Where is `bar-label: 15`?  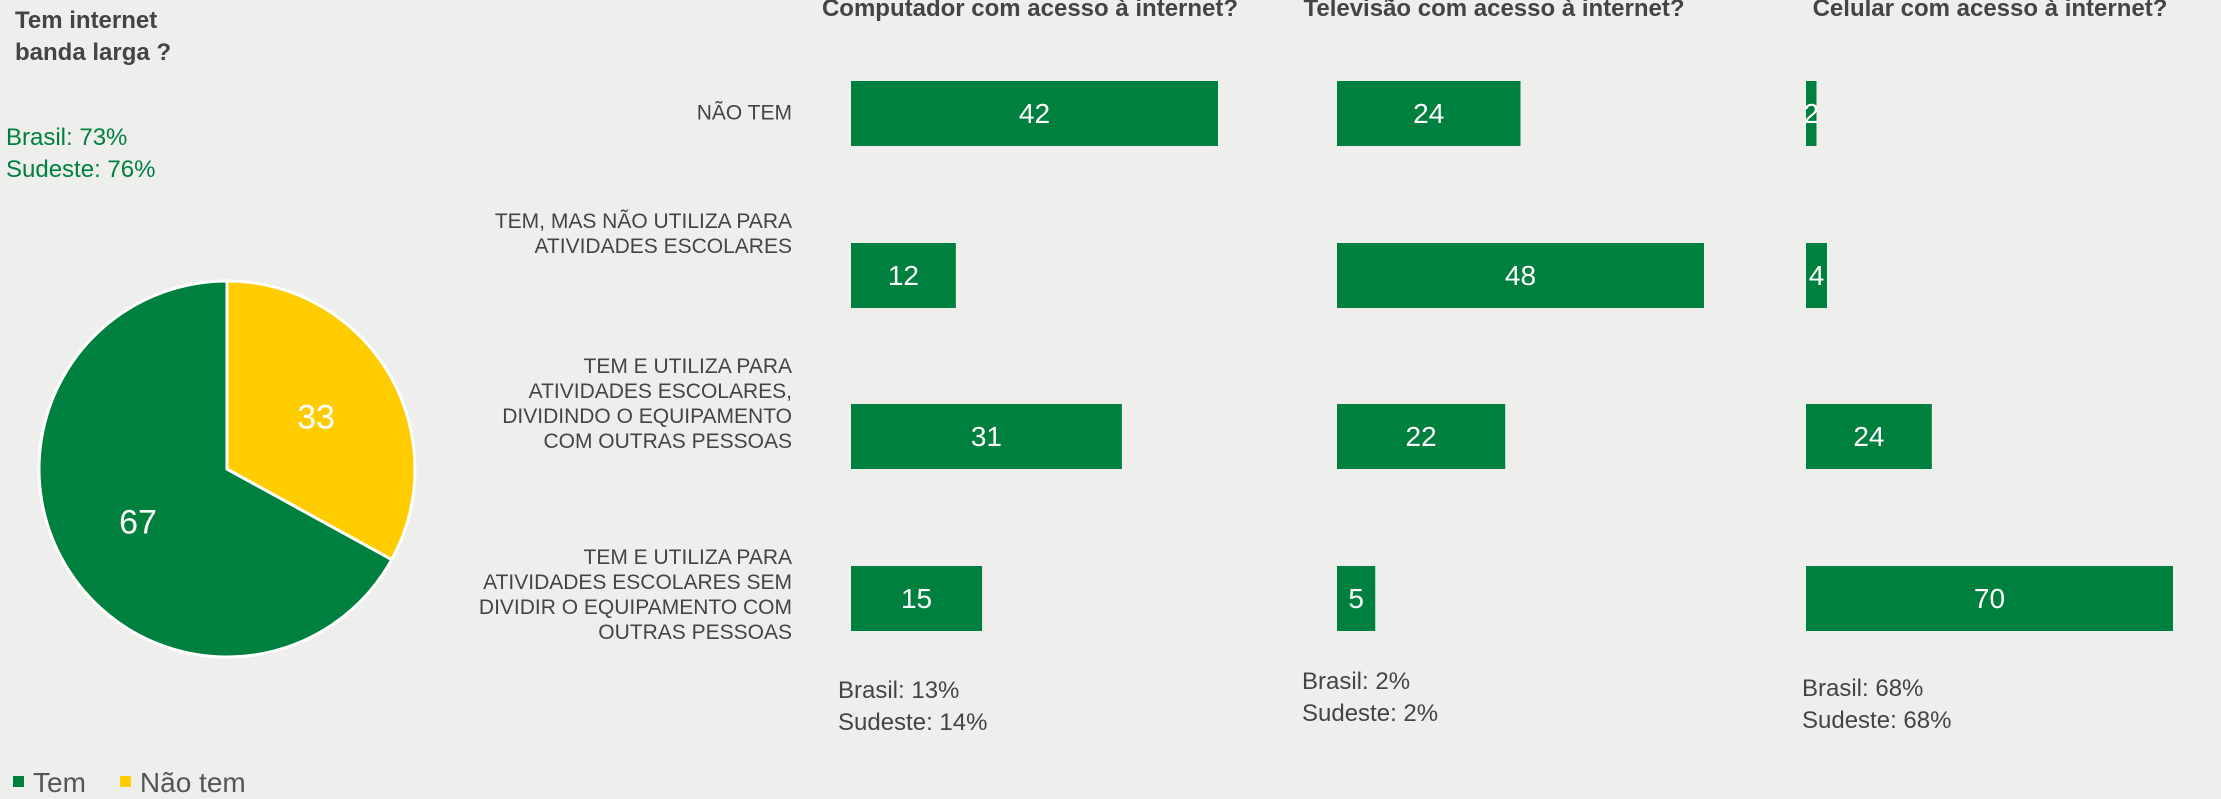
bar-label: 15 is located at coordinates (916, 598).